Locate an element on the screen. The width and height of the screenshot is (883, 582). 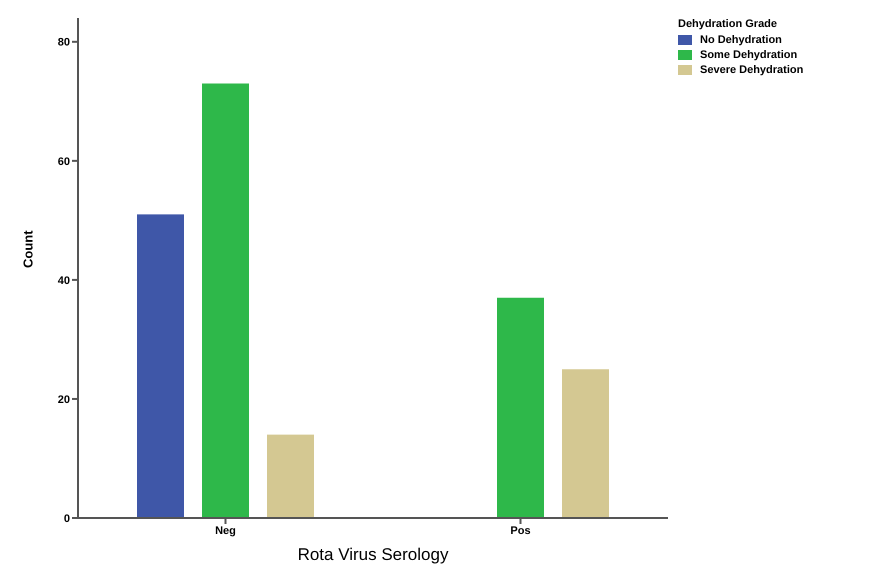
y-tick-label: 60 is located at coordinates (64, 162).